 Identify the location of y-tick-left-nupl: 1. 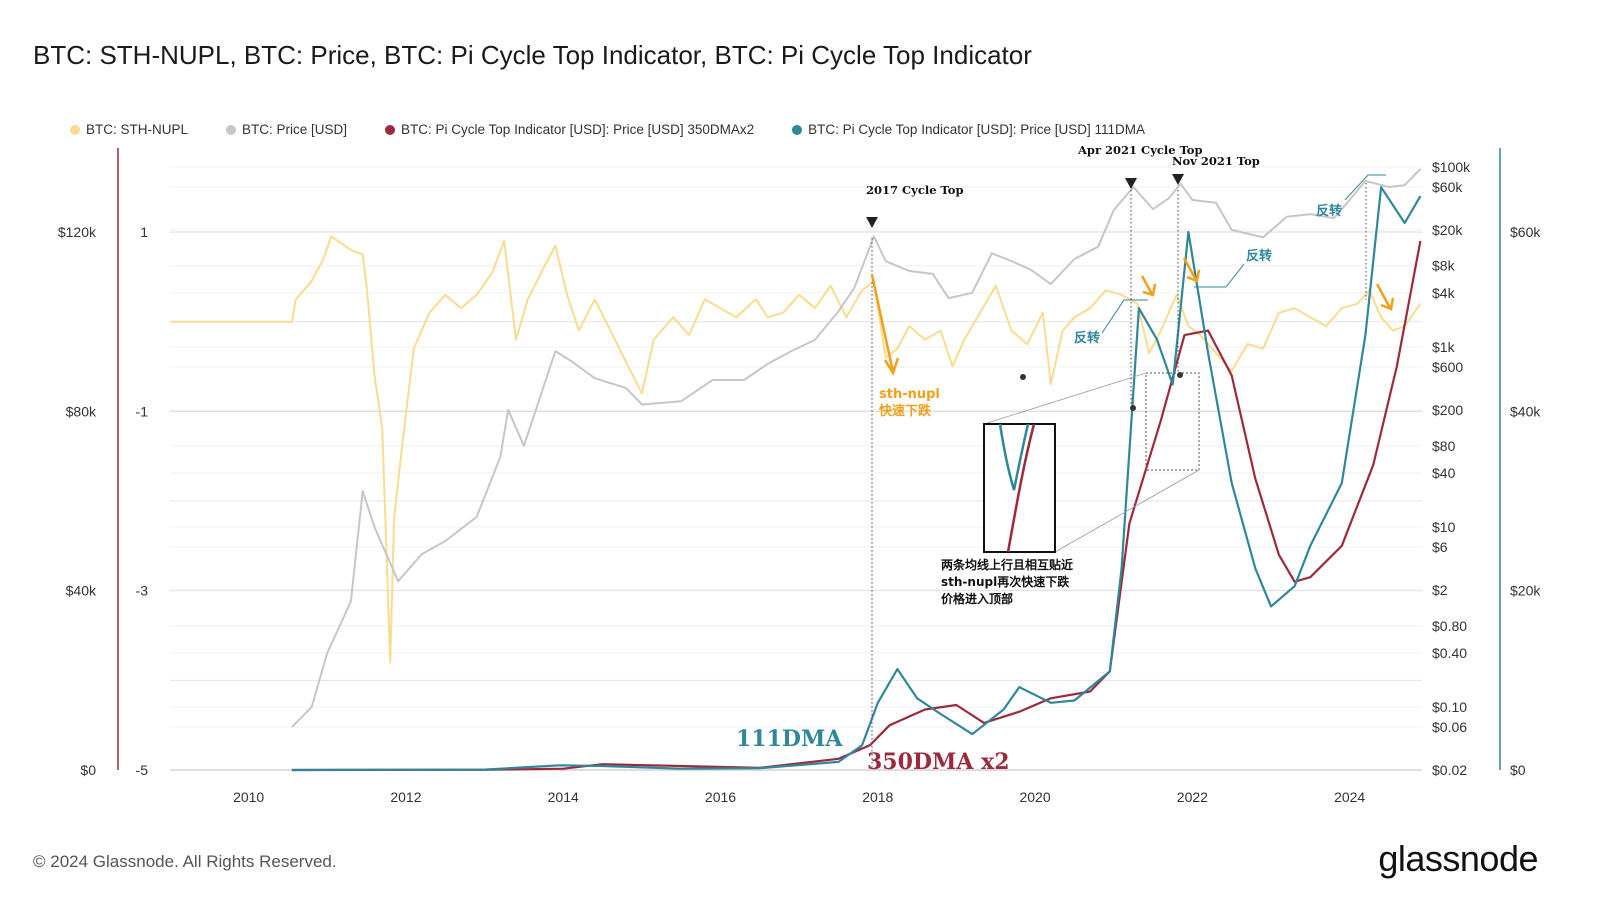
(144, 232).